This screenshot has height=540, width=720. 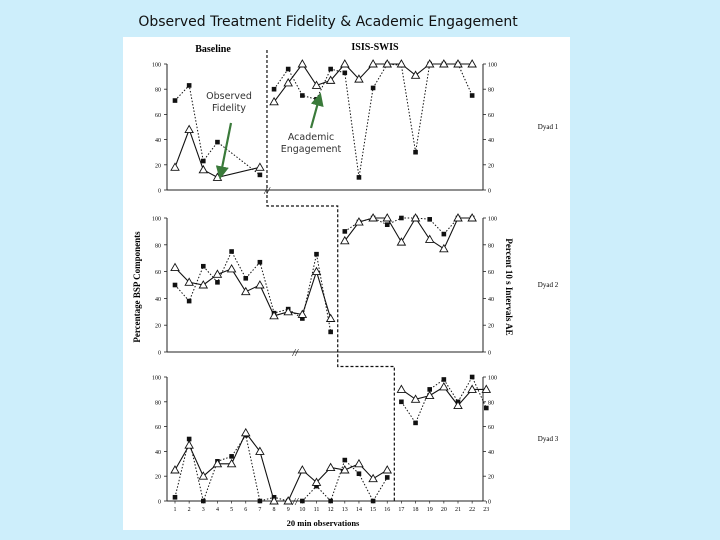 I want to click on x-axis-title: 20 min observations, so click(x=323, y=523).